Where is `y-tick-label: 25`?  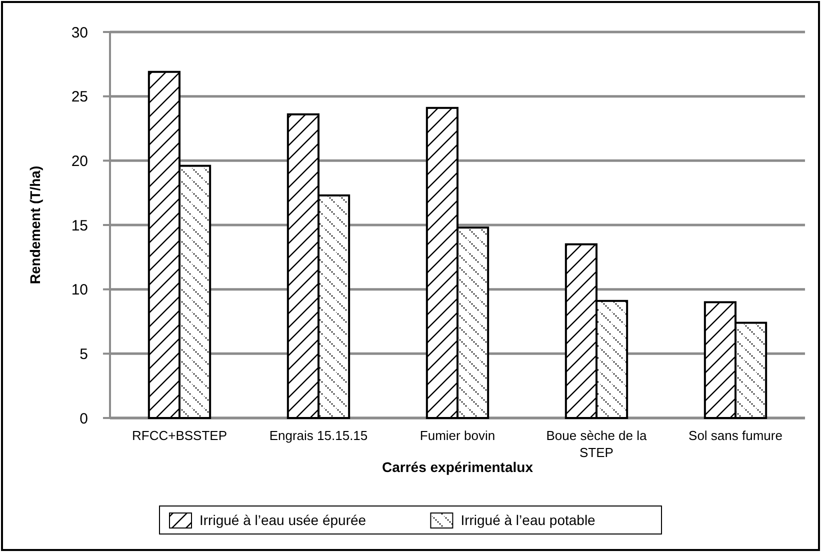
y-tick-label: 25 is located at coordinates (79, 97).